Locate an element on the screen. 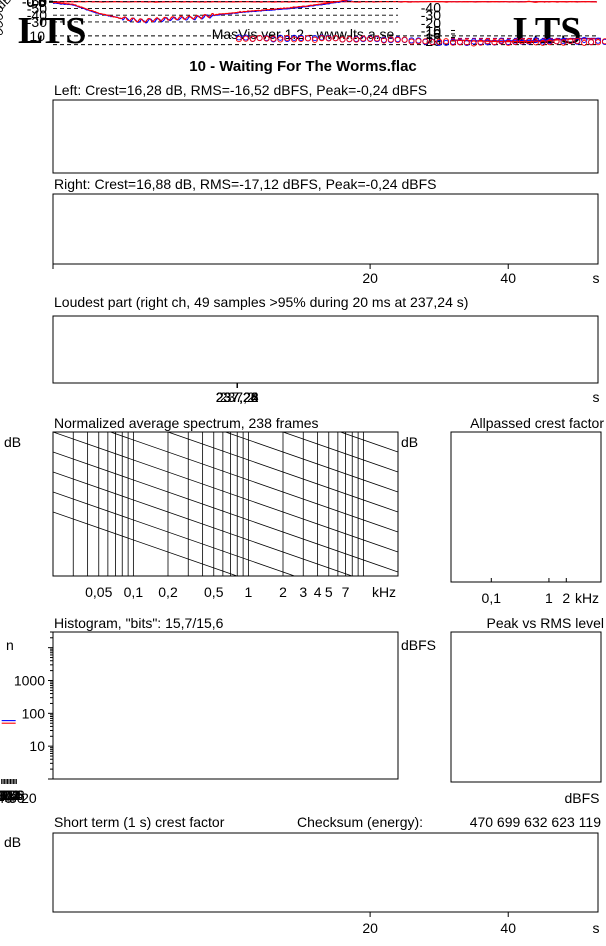  histogram-ytick-label: 1000 is located at coordinates (29, 680).